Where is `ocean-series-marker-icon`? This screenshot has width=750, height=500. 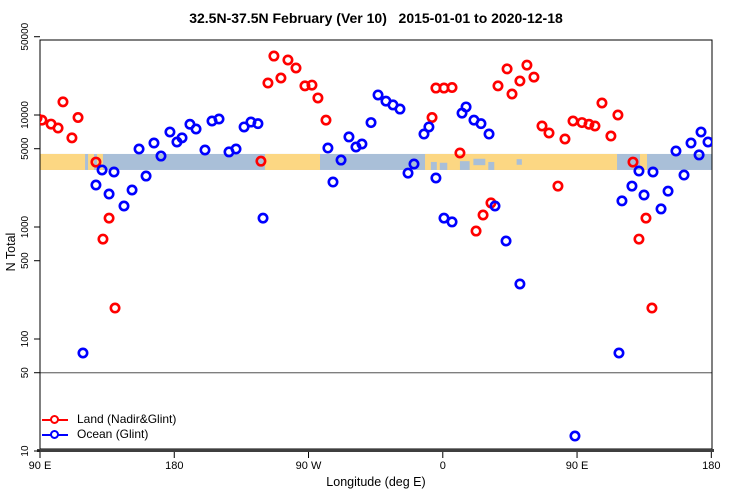 ocean-series-marker-icon is located at coordinates (55, 434).